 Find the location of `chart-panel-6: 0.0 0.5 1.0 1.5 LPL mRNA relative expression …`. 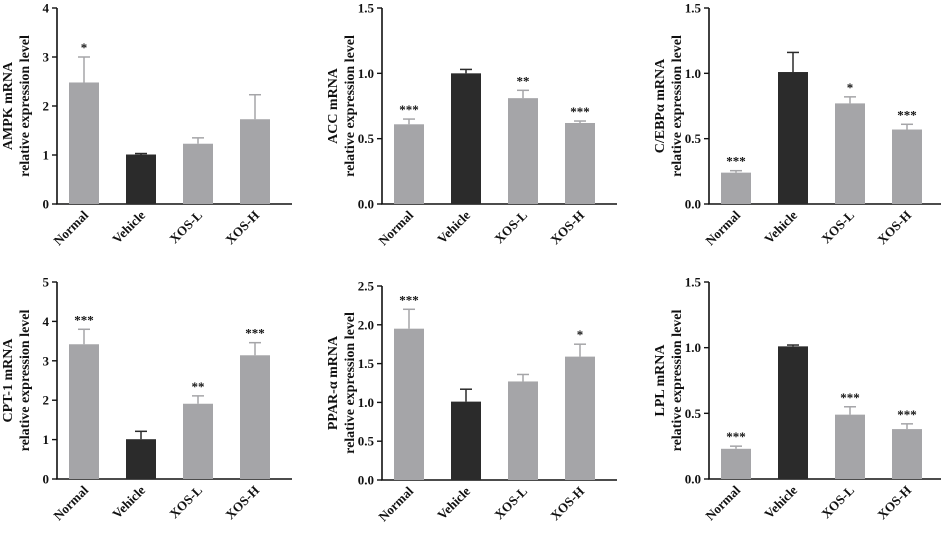

chart-panel-6: 0.0 0.5 1.0 1.5 LPL mRNA relative expression … is located at coordinates (797, 399).